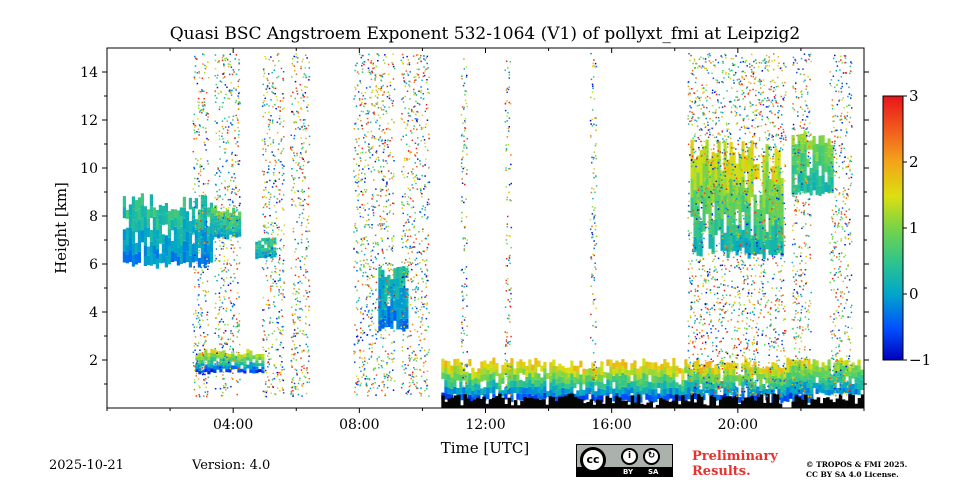  What do you see at coordinates (93, 361) in the screenshot?
I see `y-tick-label: 2` at bounding box center [93, 361].